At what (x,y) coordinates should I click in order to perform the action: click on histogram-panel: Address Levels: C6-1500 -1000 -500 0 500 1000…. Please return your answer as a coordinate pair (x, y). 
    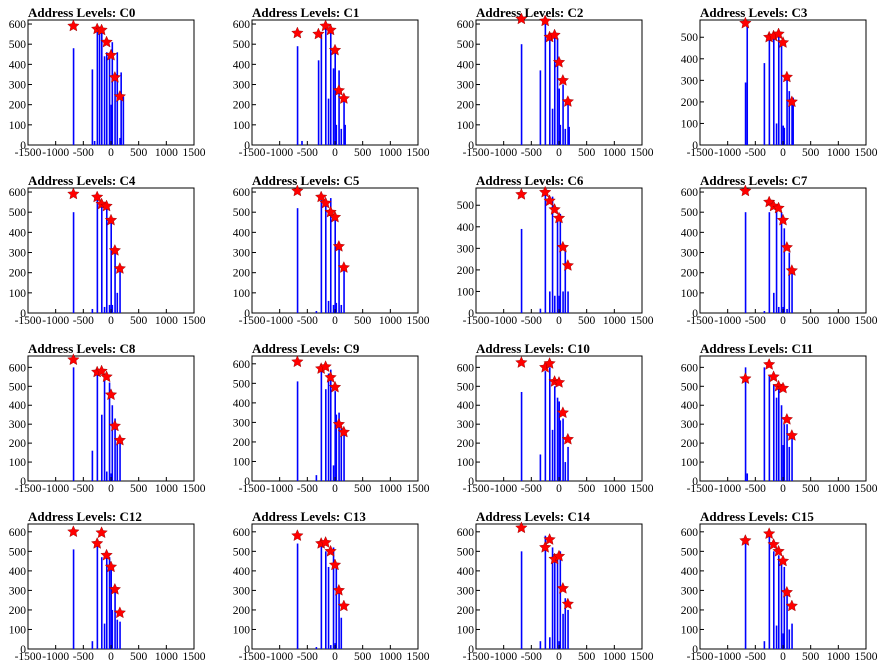
    Looking at the image, I should click on (555, 250).